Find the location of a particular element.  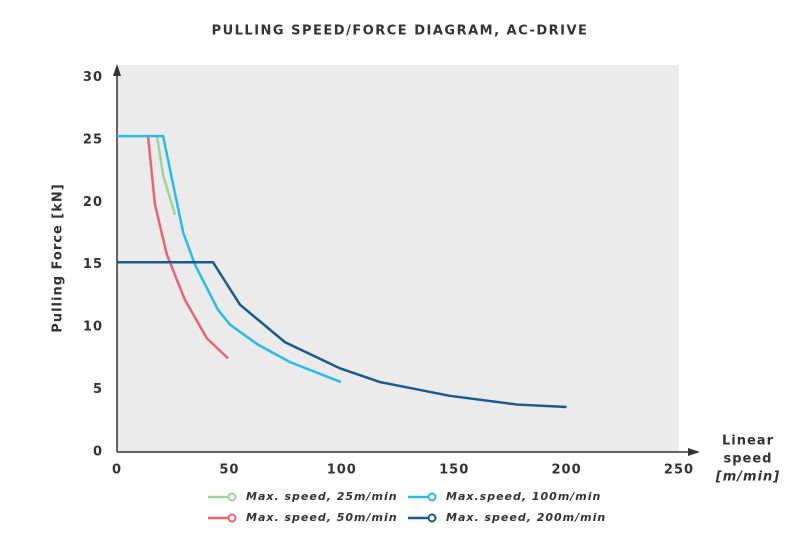

y-axis-label: Pulling Force [kN] is located at coordinates (58, 257).